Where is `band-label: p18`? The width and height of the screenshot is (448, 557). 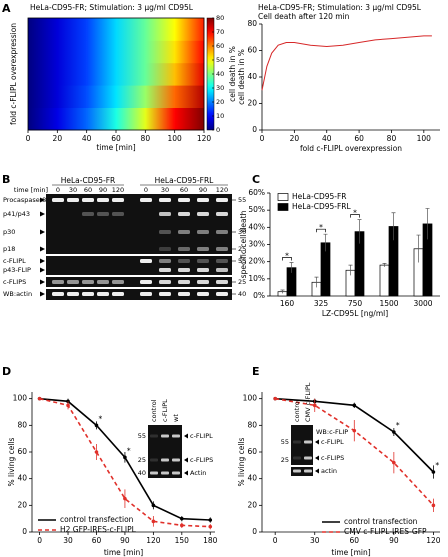 band-label: p18 is located at coordinates (9, 249).